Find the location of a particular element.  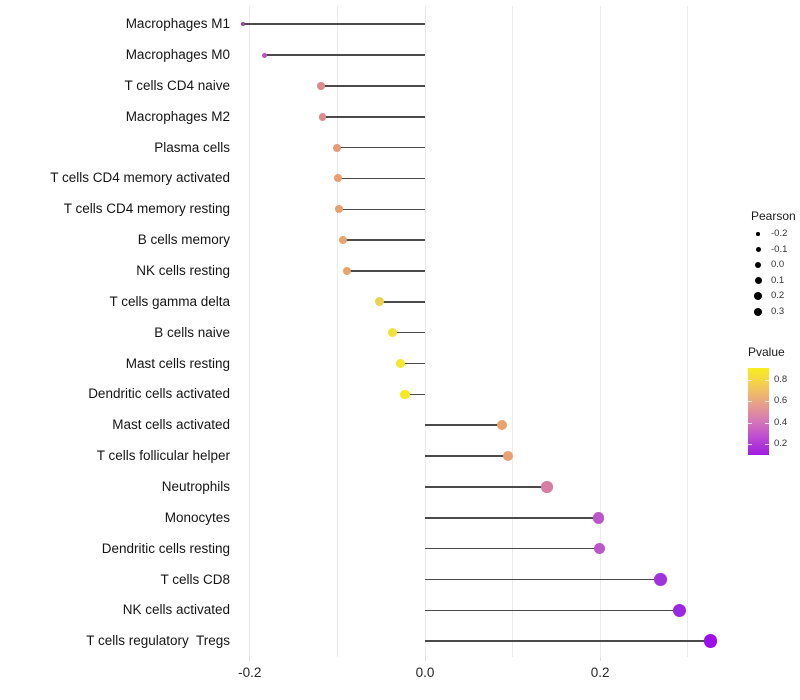

legend-pearson-label: 0.0 is located at coordinates (778, 265).